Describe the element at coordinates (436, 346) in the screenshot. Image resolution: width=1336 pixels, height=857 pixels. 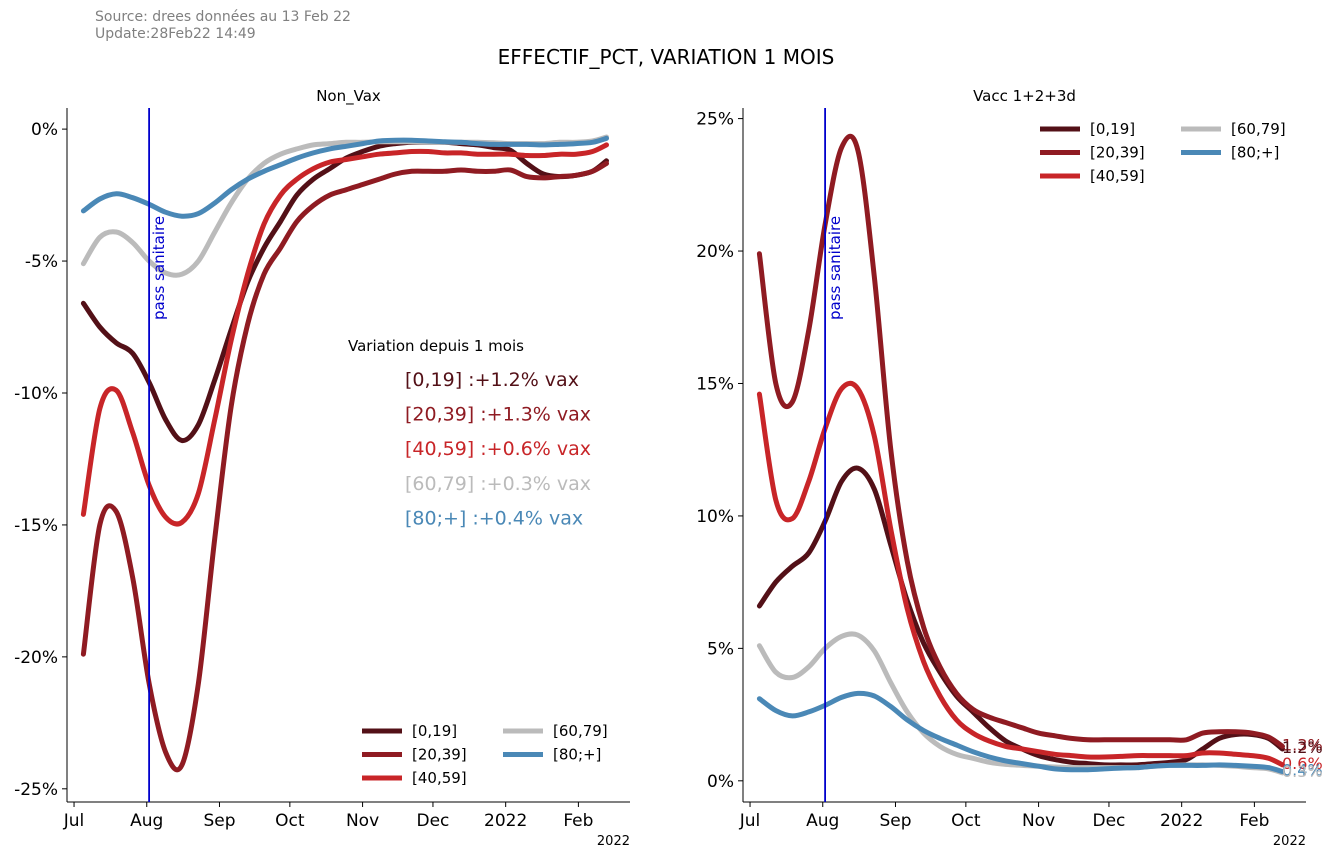
I see `annotation-title: Variation depuis 1 mois` at that location.